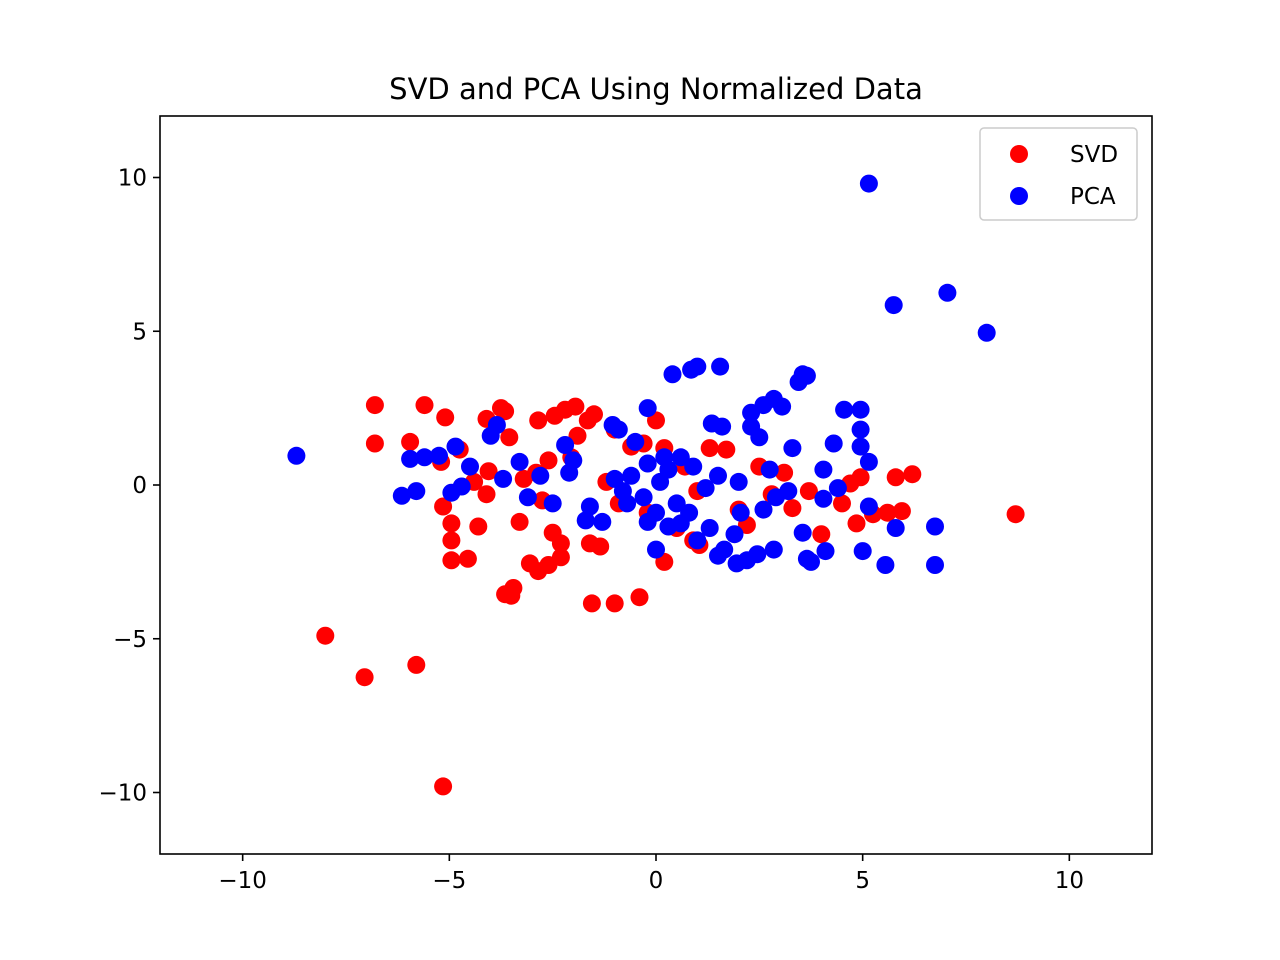 The height and width of the screenshot is (960, 1280). What do you see at coordinates (656, 89) in the screenshot?
I see `chart-title: SVD and PCA Using Normalized Data` at bounding box center [656, 89].